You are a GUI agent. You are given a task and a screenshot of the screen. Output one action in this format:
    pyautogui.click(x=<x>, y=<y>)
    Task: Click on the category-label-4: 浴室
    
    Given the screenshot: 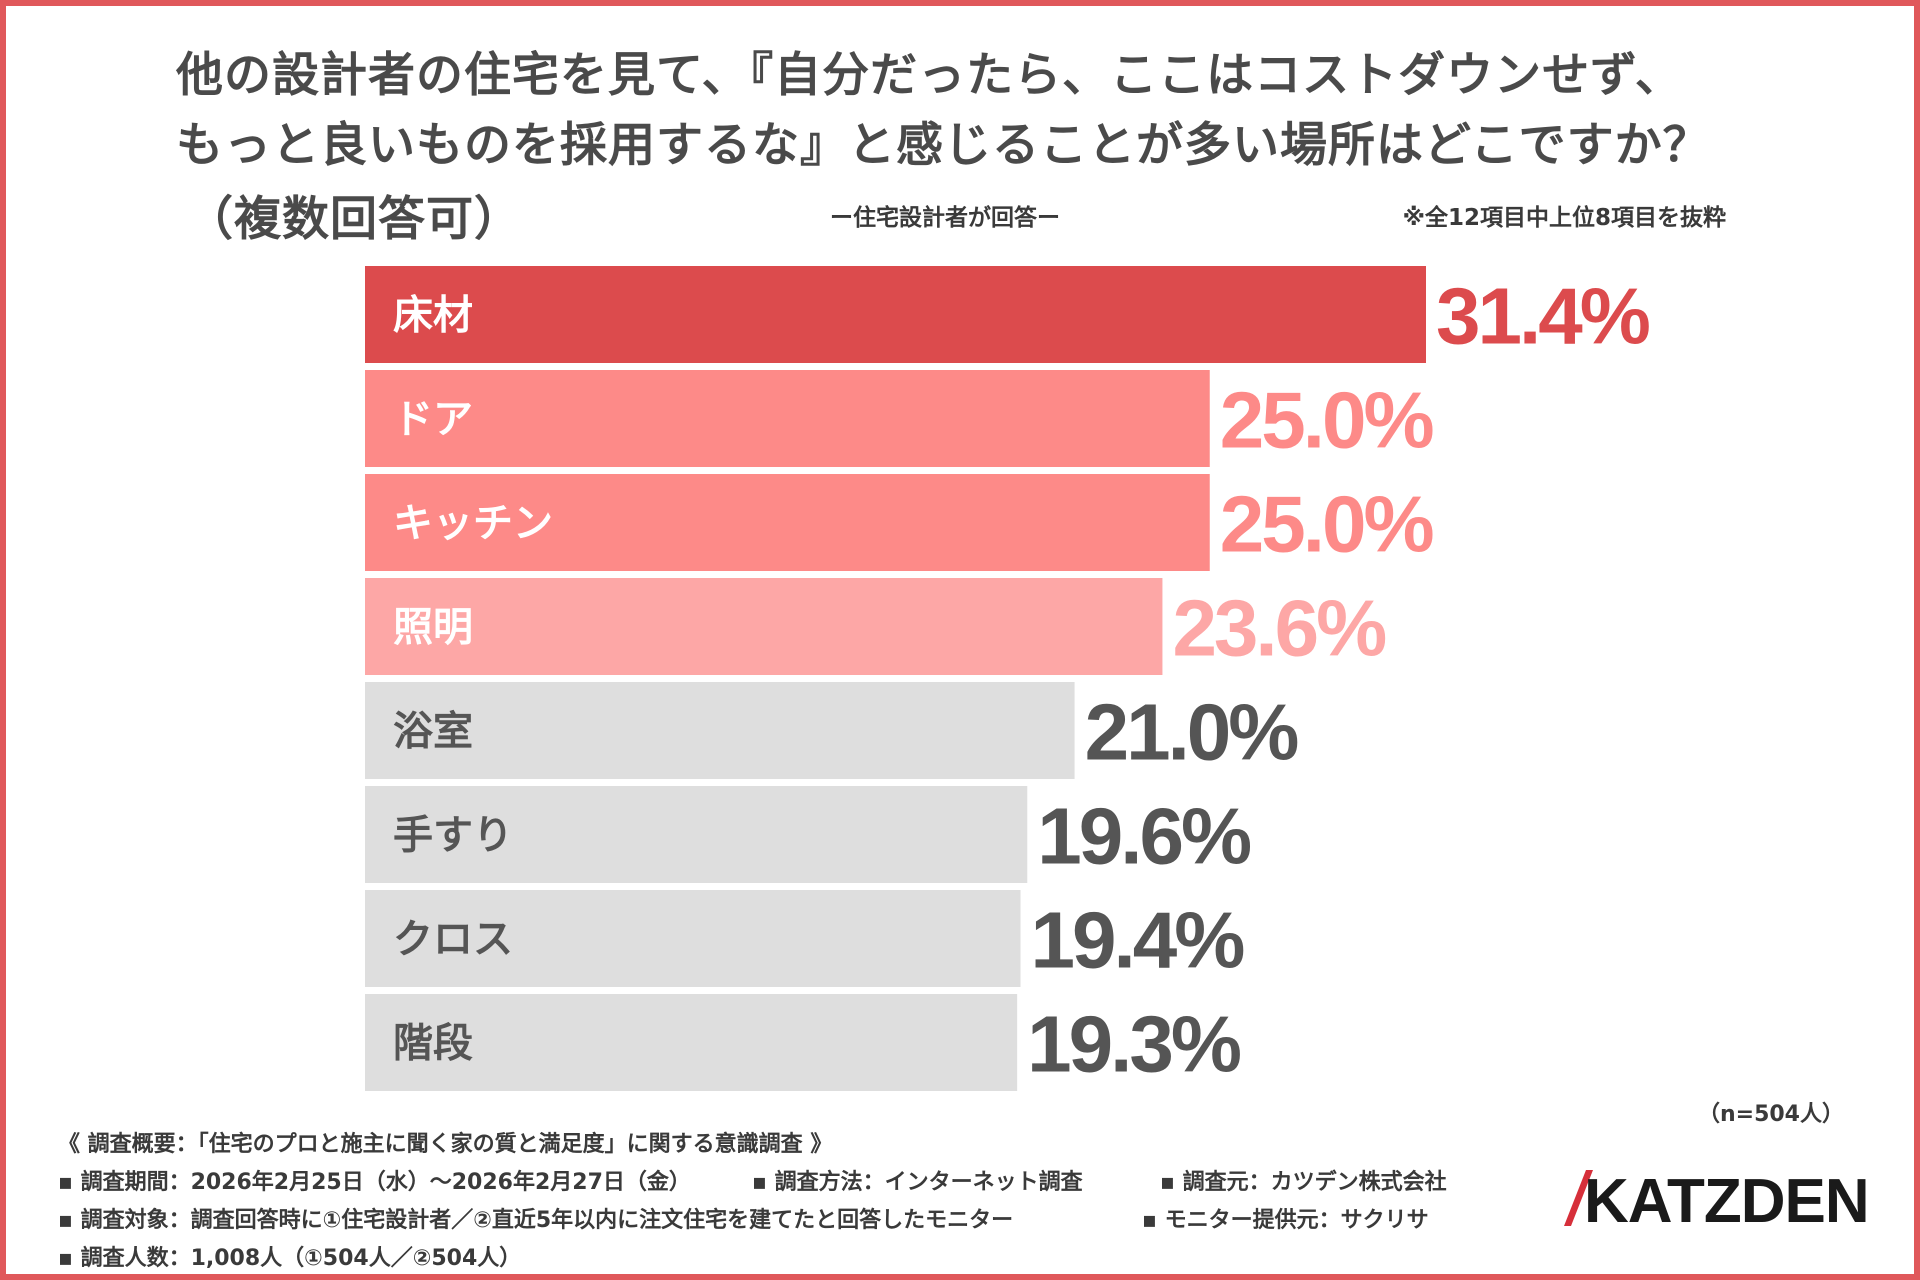 What is the action you would take?
    pyautogui.click(x=433, y=732)
    